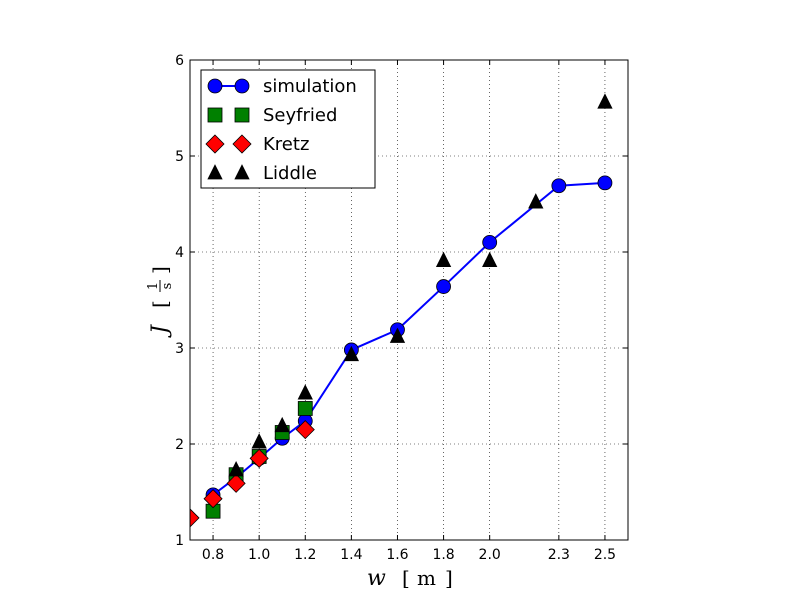 The height and width of the screenshot is (600, 800). I want to click on y-tick-label: 1, so click(179, 541).